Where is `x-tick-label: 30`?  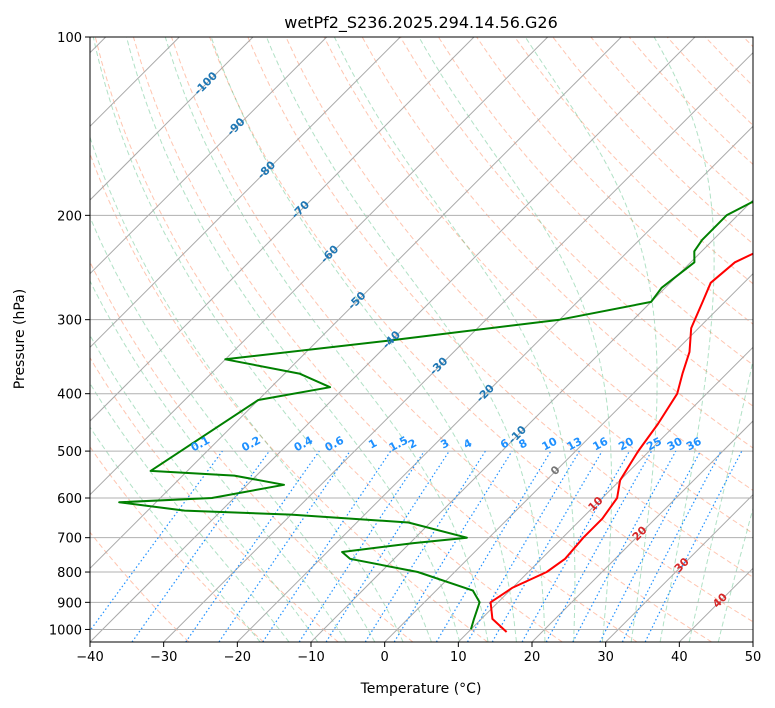
x-tick-label: 30 is located at coordinates (605, 657).